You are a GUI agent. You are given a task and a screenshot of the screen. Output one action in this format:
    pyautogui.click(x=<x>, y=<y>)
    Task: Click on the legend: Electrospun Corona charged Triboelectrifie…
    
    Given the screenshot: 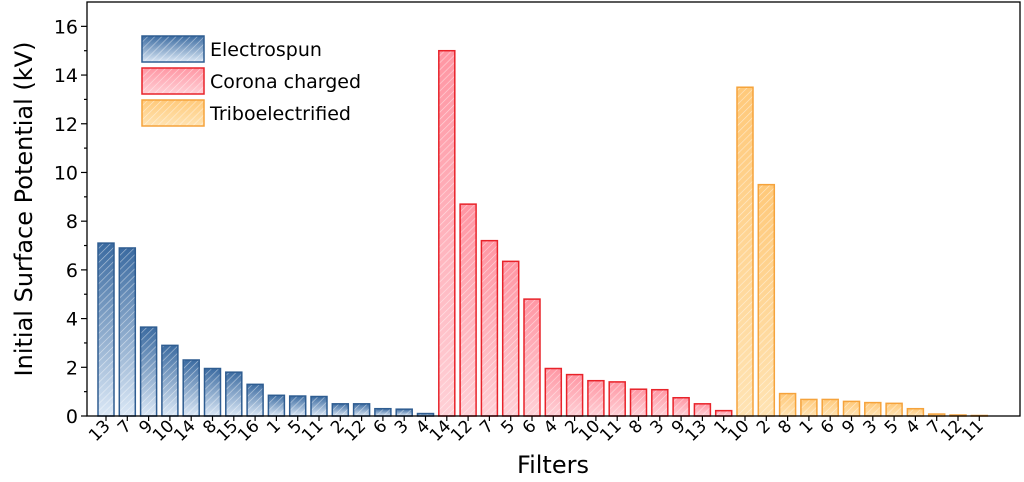 What is the action you would take?
    pyautogui.click(x=251, y=81)
    